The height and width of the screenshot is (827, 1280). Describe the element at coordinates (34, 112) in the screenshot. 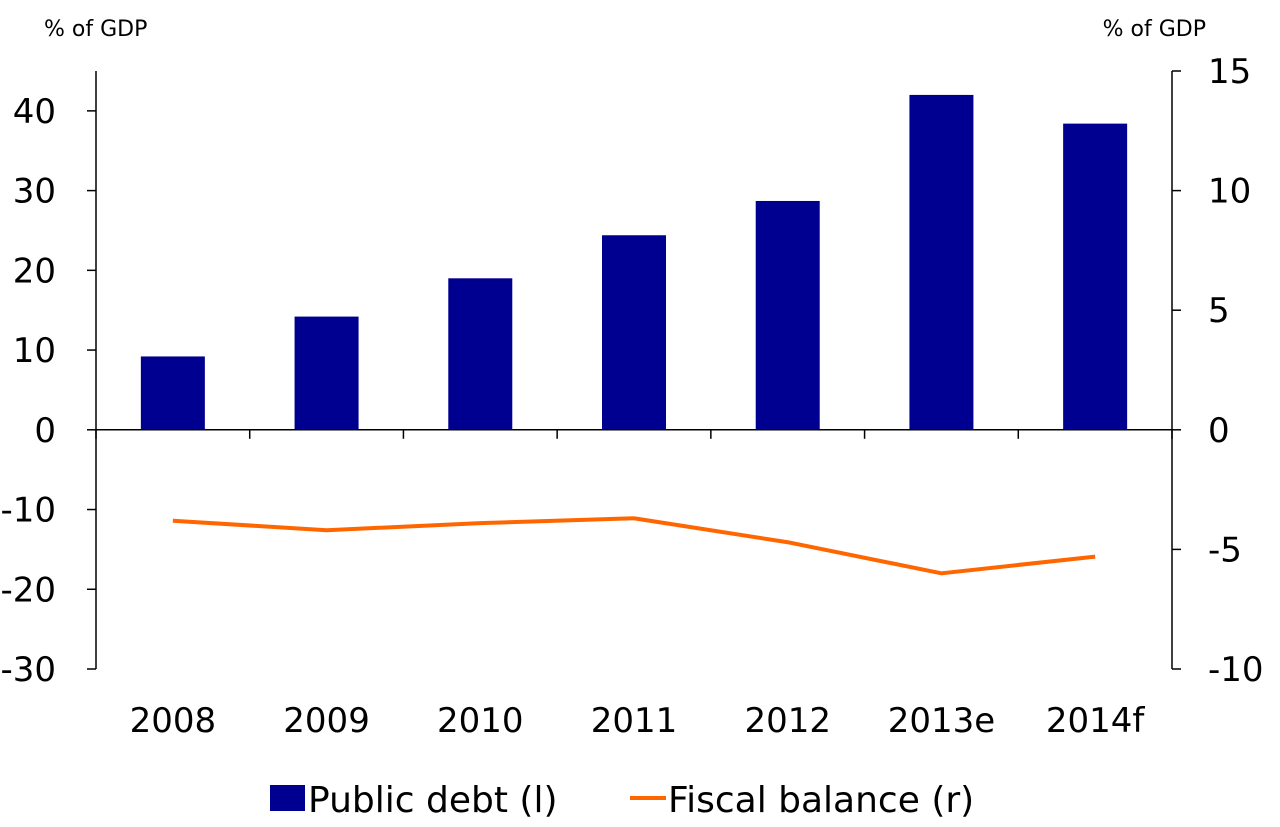

I see `left-axis-tick-label: 40` at that location.